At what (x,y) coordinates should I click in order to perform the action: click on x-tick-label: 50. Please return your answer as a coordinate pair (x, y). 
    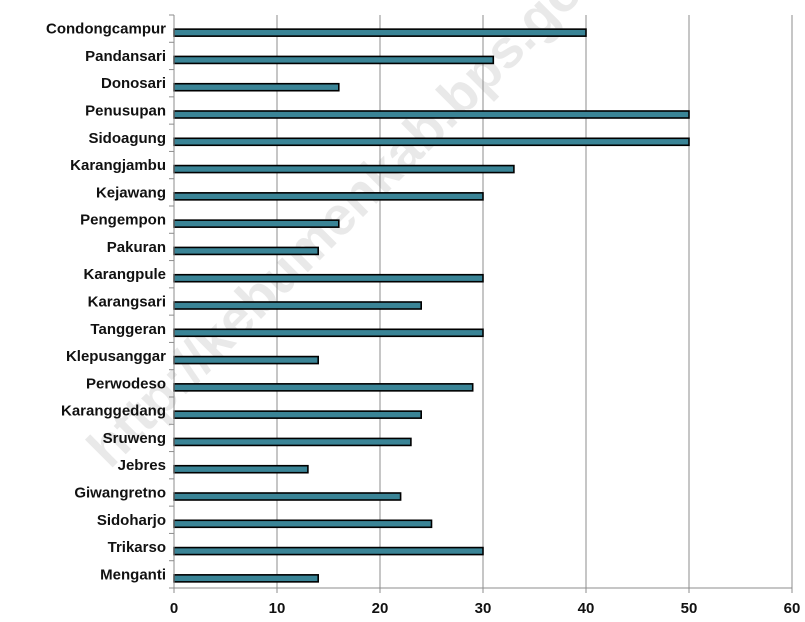
    Looking at the image, I should click on (689, 608).